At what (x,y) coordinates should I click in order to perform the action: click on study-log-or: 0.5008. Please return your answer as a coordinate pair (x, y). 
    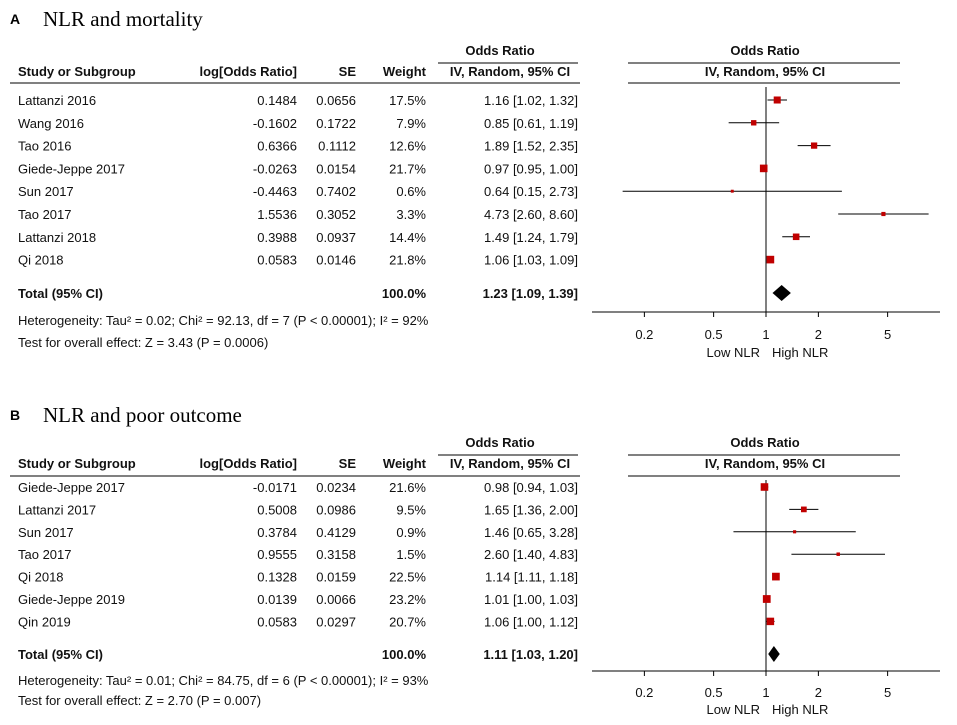
    Looking at the image, I should click on (277, 509).